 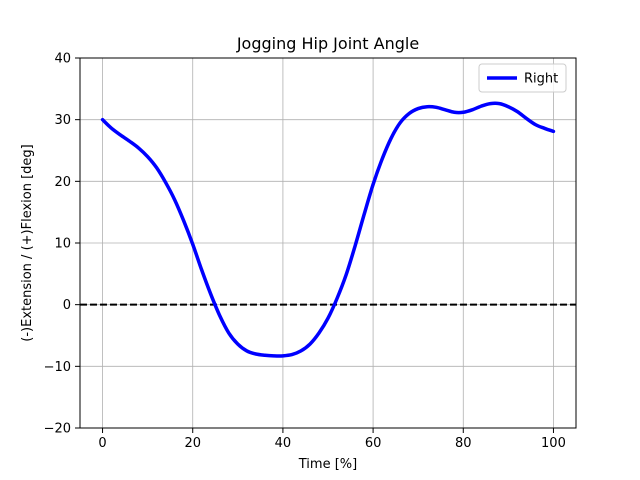 I want to click on x-tick-label: 100, so click(x=553, y=443).